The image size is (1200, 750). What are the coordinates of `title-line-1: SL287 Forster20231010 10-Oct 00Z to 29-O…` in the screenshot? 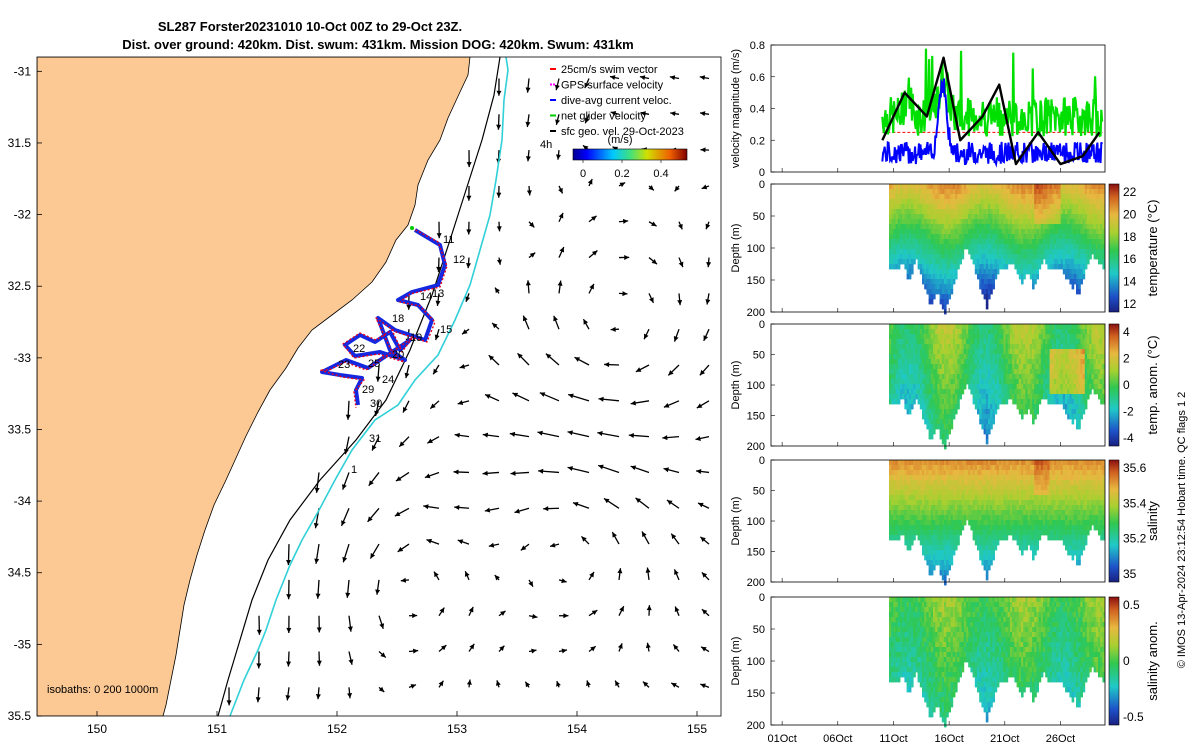 It's located at (310, 26).